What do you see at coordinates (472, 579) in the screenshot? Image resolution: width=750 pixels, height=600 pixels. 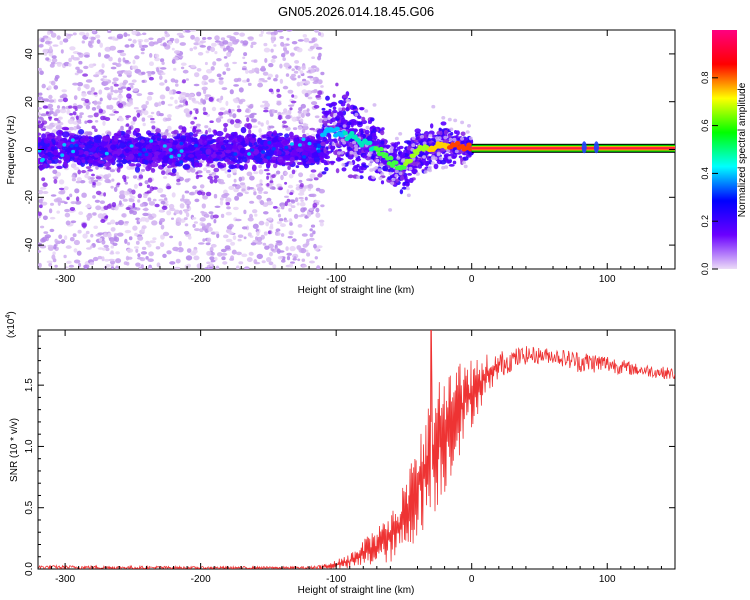 I see `snr-xtick-label: 0` at bounding box center [472, 579].